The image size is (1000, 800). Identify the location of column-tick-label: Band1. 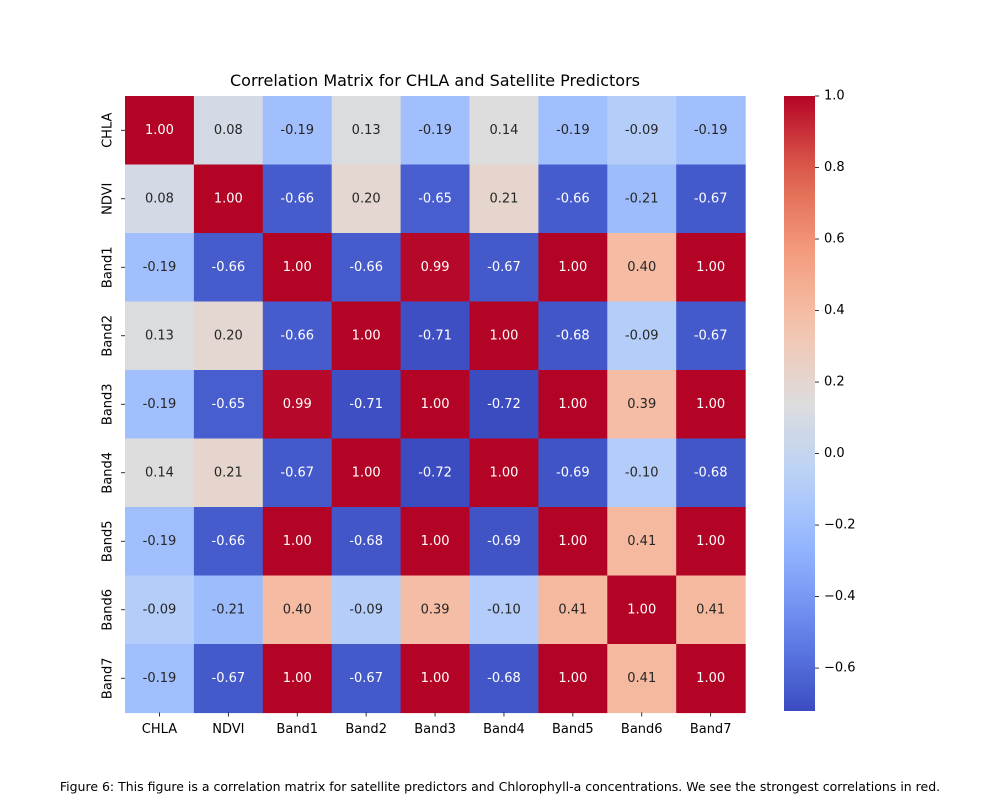
(297, 729).